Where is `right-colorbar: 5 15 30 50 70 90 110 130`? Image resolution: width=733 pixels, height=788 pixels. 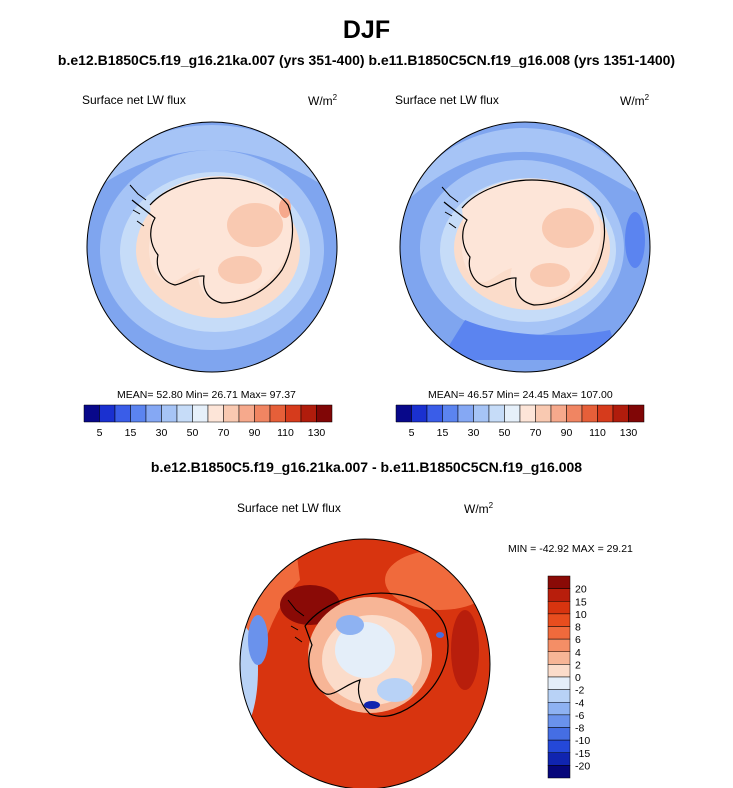 right-colorbar: 5 15 30 50 70 90 110 130 is located at coordinates (520, 421).